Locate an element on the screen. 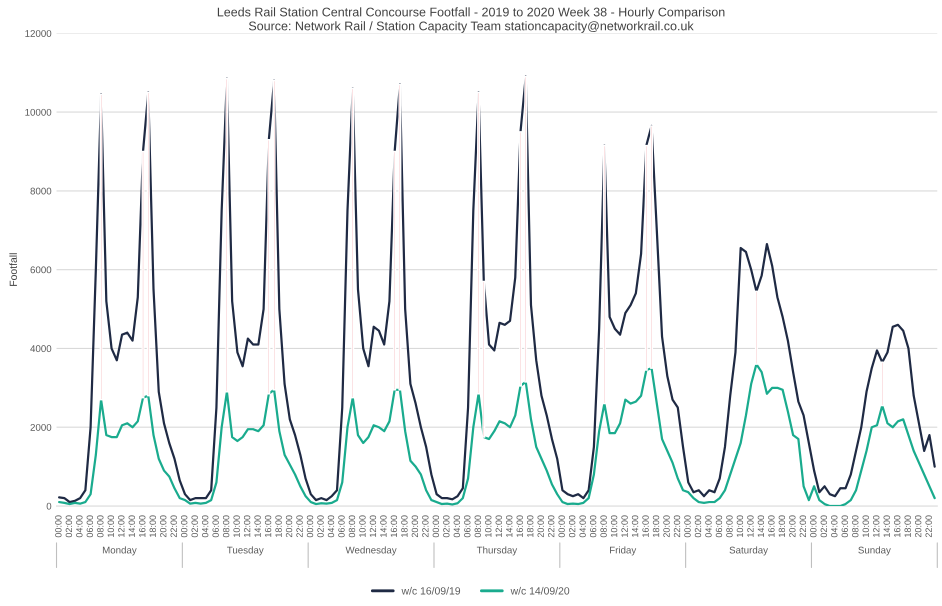  text: Friday is located at coordinates (623, 551).